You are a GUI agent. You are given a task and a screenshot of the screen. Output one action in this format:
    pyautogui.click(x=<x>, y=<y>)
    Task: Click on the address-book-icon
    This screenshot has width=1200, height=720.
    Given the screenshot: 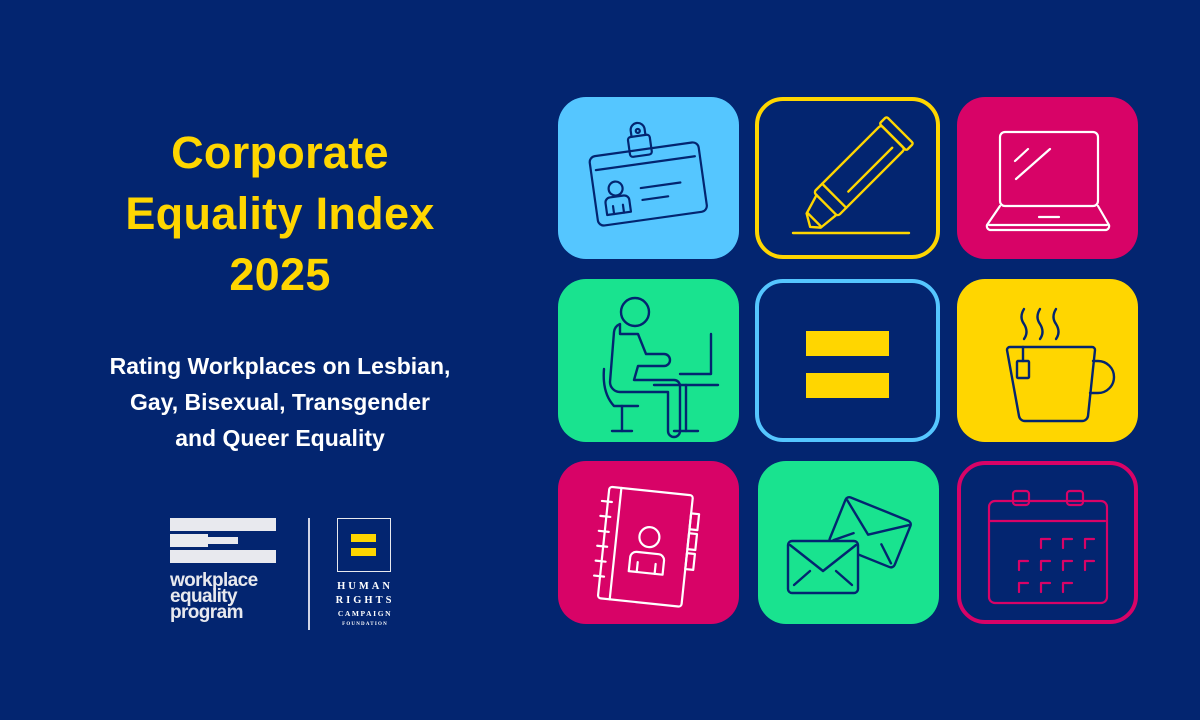 What is the action you would take?
    pyautogui.click(x=646, y=546)
    